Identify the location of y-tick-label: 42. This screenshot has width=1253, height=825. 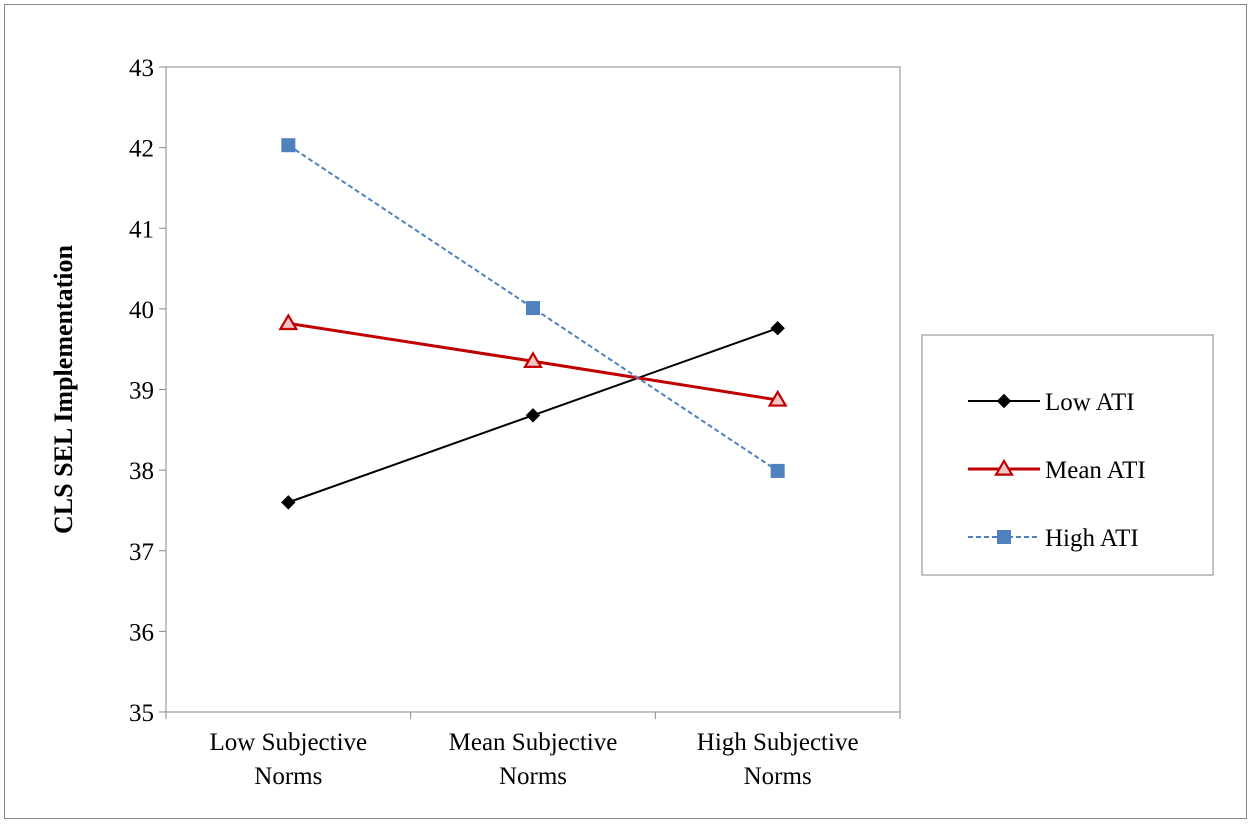
(141, 149).